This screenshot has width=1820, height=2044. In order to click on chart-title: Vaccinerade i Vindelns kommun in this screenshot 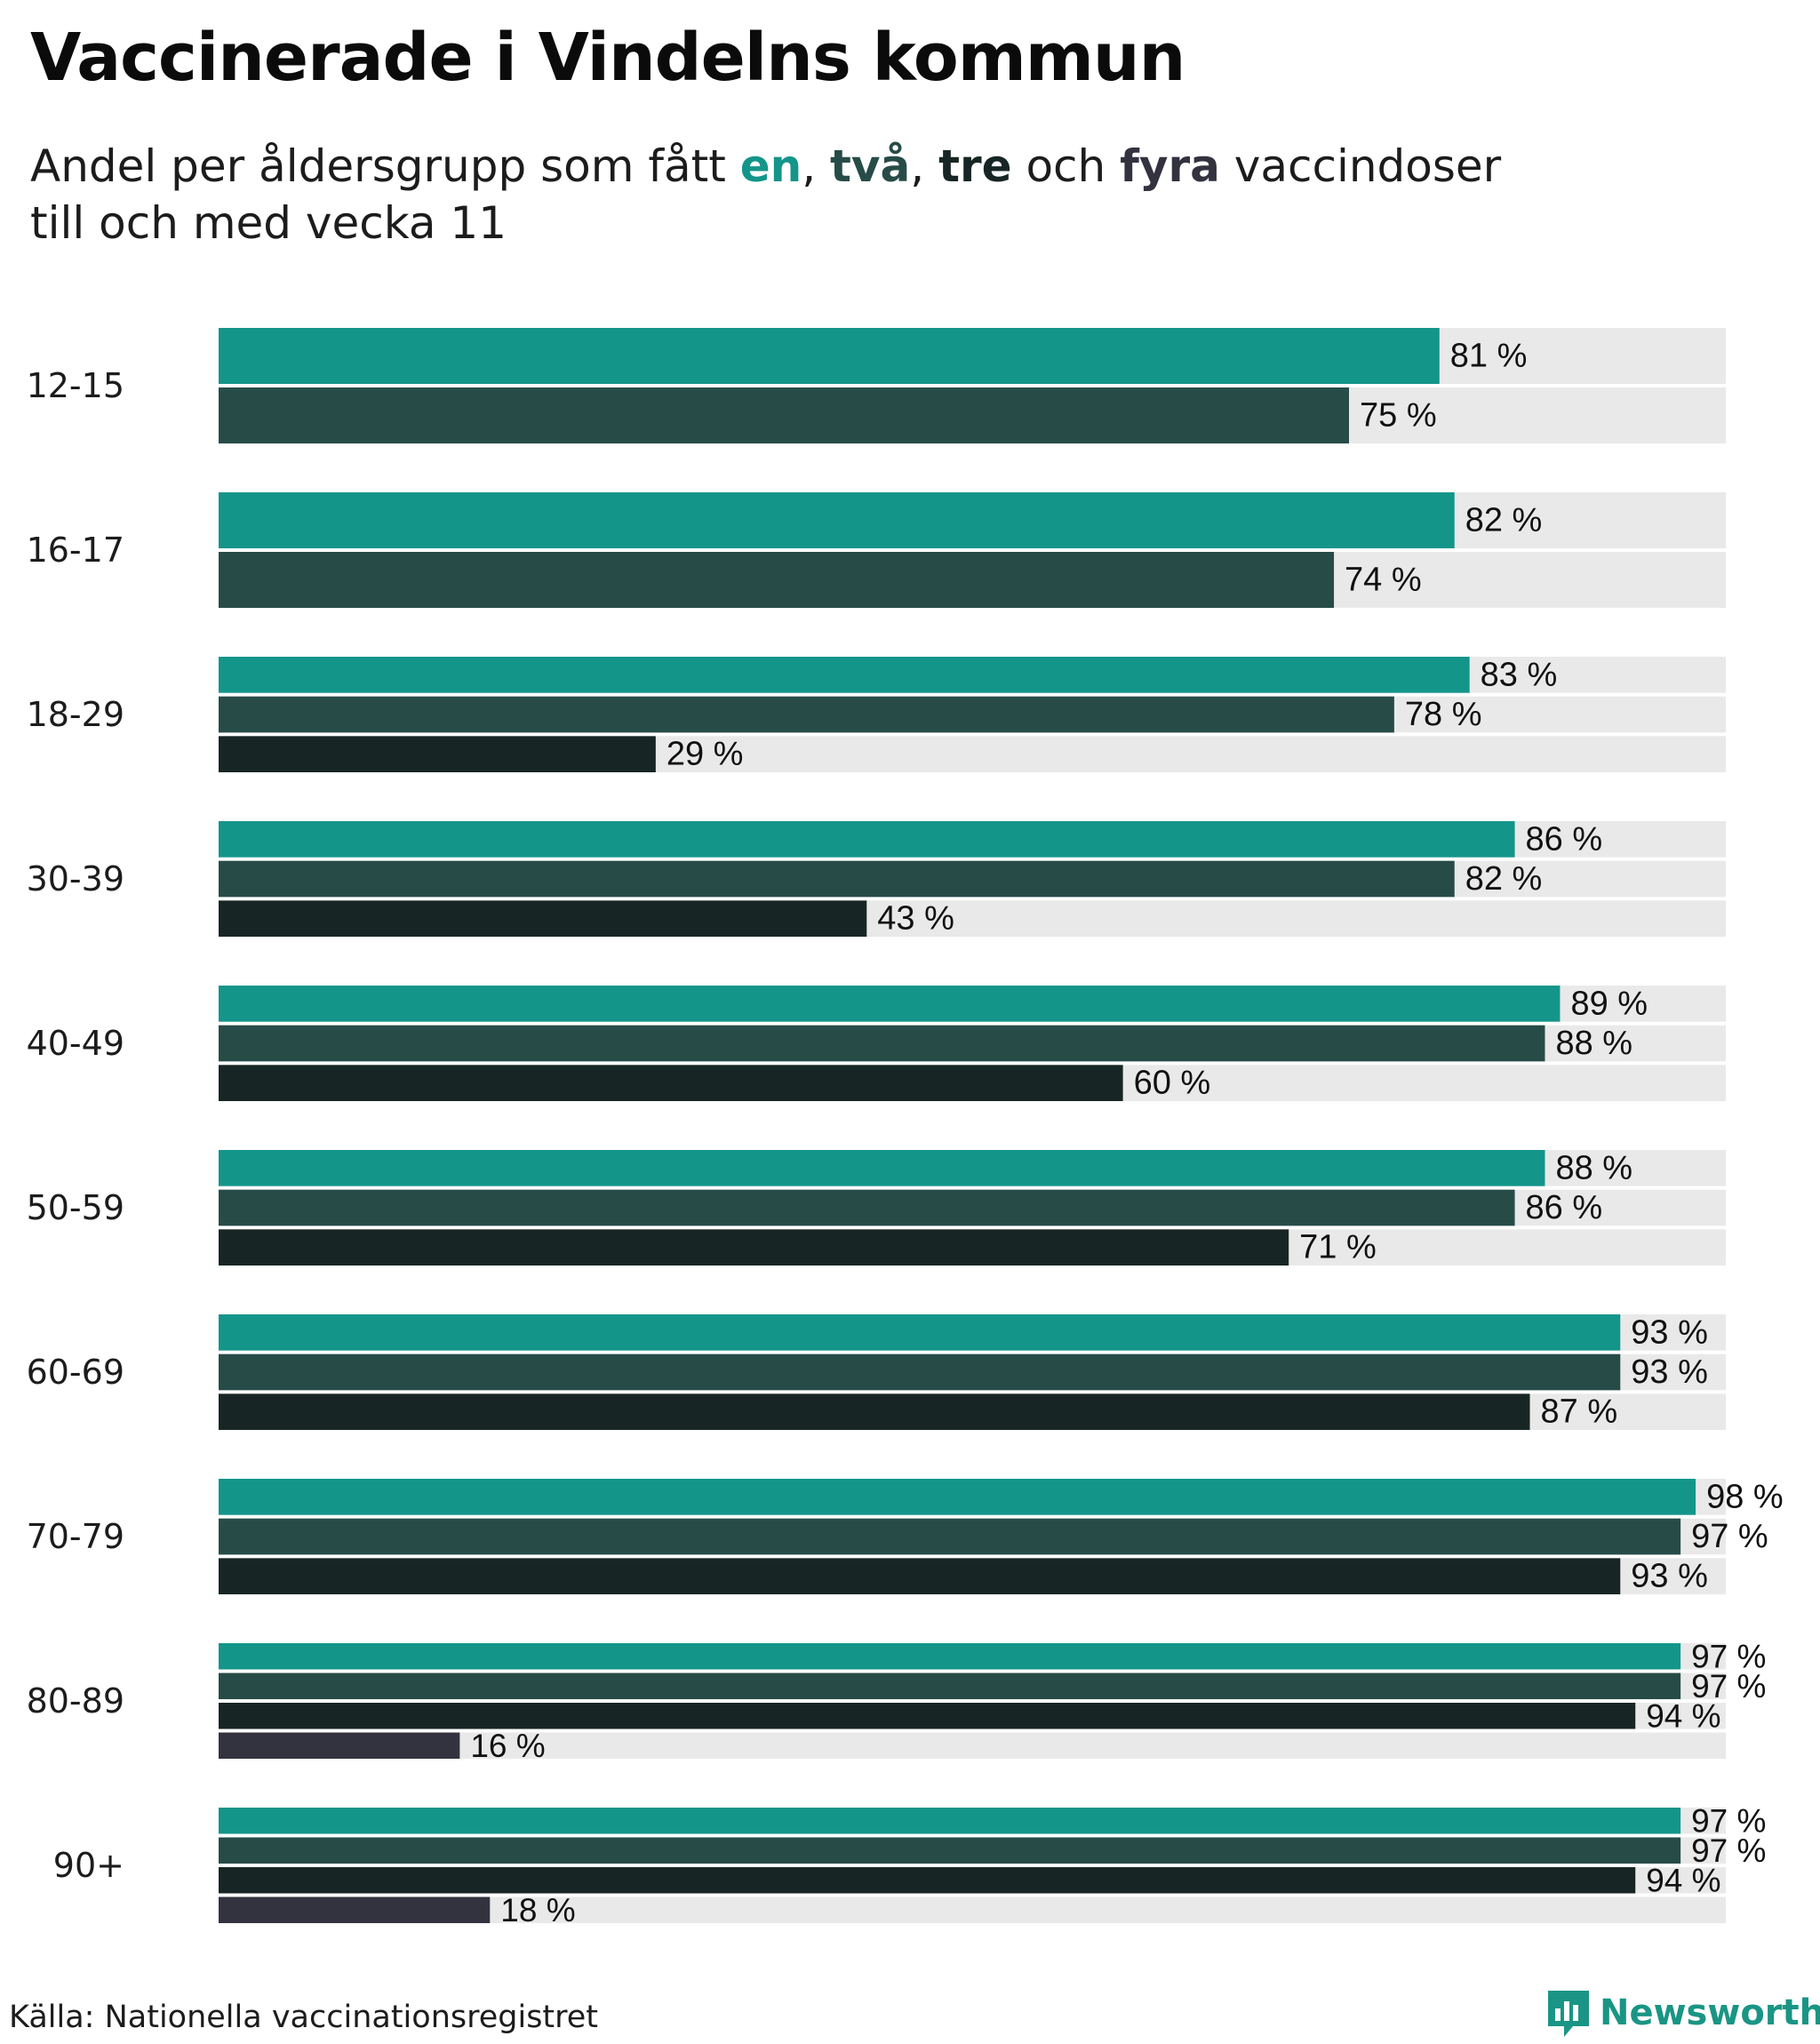, I will do `click(607, 58)`.